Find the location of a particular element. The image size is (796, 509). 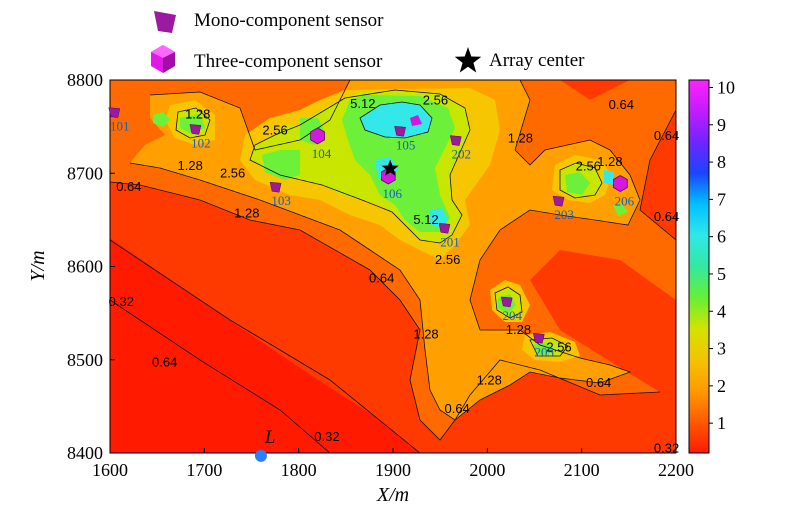

colorbar-tick-label: 5 is located at coordinates (721, 274).